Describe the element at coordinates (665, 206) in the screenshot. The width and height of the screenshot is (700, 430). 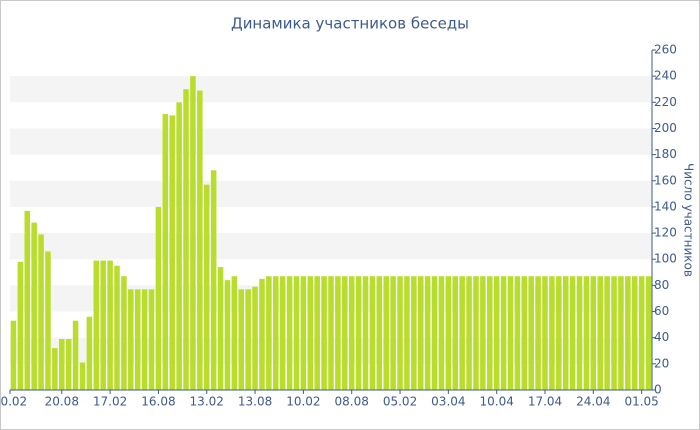
I see `y-tick-label: 140` at that location.